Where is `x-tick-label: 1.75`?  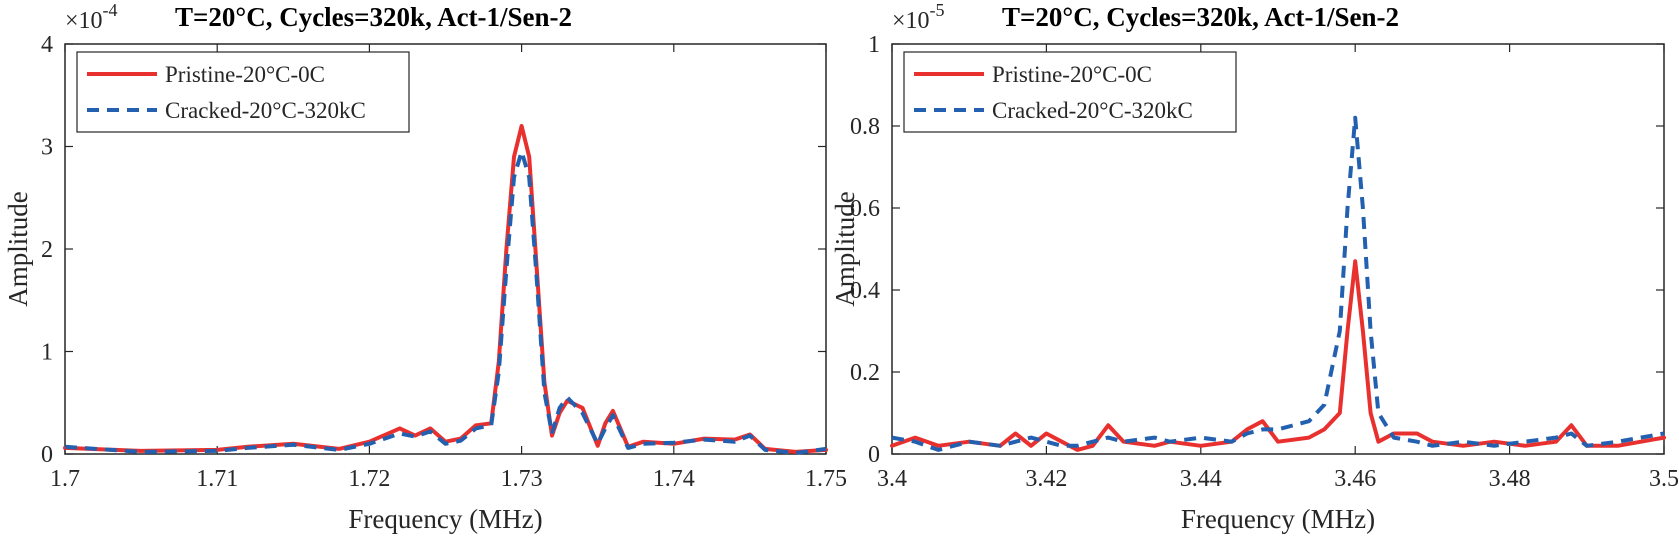 x-tick-label: 1.75 is located at coordinates (826, 479).